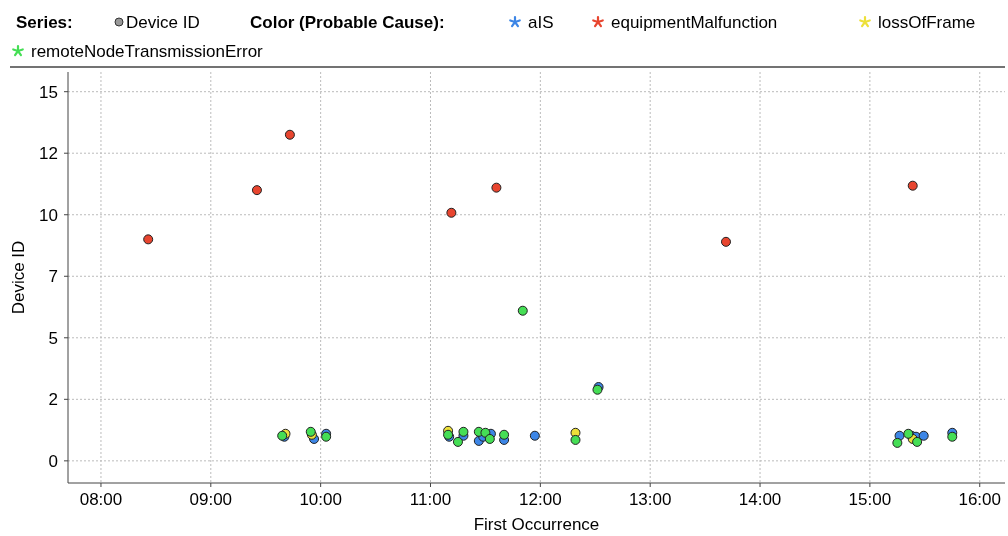 The height and width of the screenshot is (536, 1008). Describe the element at coordinates (147, 51) in the screenshot. I see `legend-label: remoteNodeTransmissionError` at that location.